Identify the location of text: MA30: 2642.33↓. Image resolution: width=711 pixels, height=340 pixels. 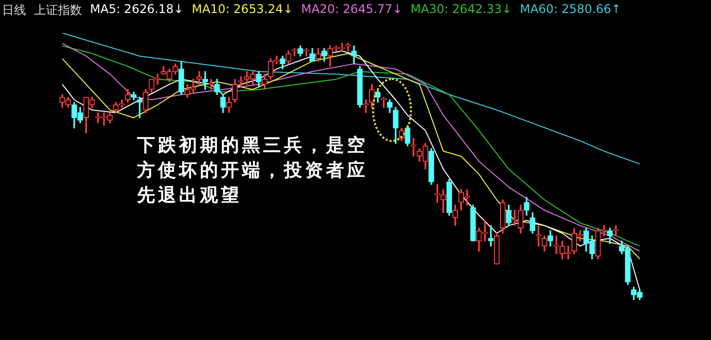
(461, 10).